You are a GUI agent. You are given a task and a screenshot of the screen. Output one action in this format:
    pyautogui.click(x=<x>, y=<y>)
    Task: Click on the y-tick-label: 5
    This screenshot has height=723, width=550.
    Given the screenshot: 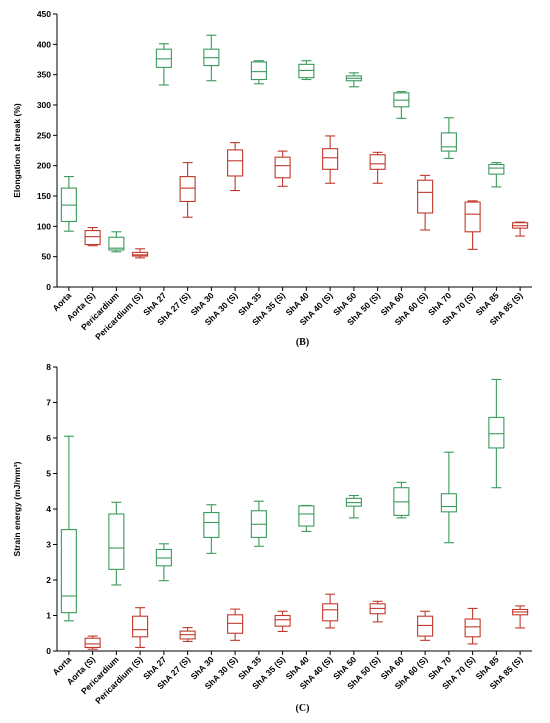 What is the action you would take?
    pyautogui.click(x=48, y=474)
    